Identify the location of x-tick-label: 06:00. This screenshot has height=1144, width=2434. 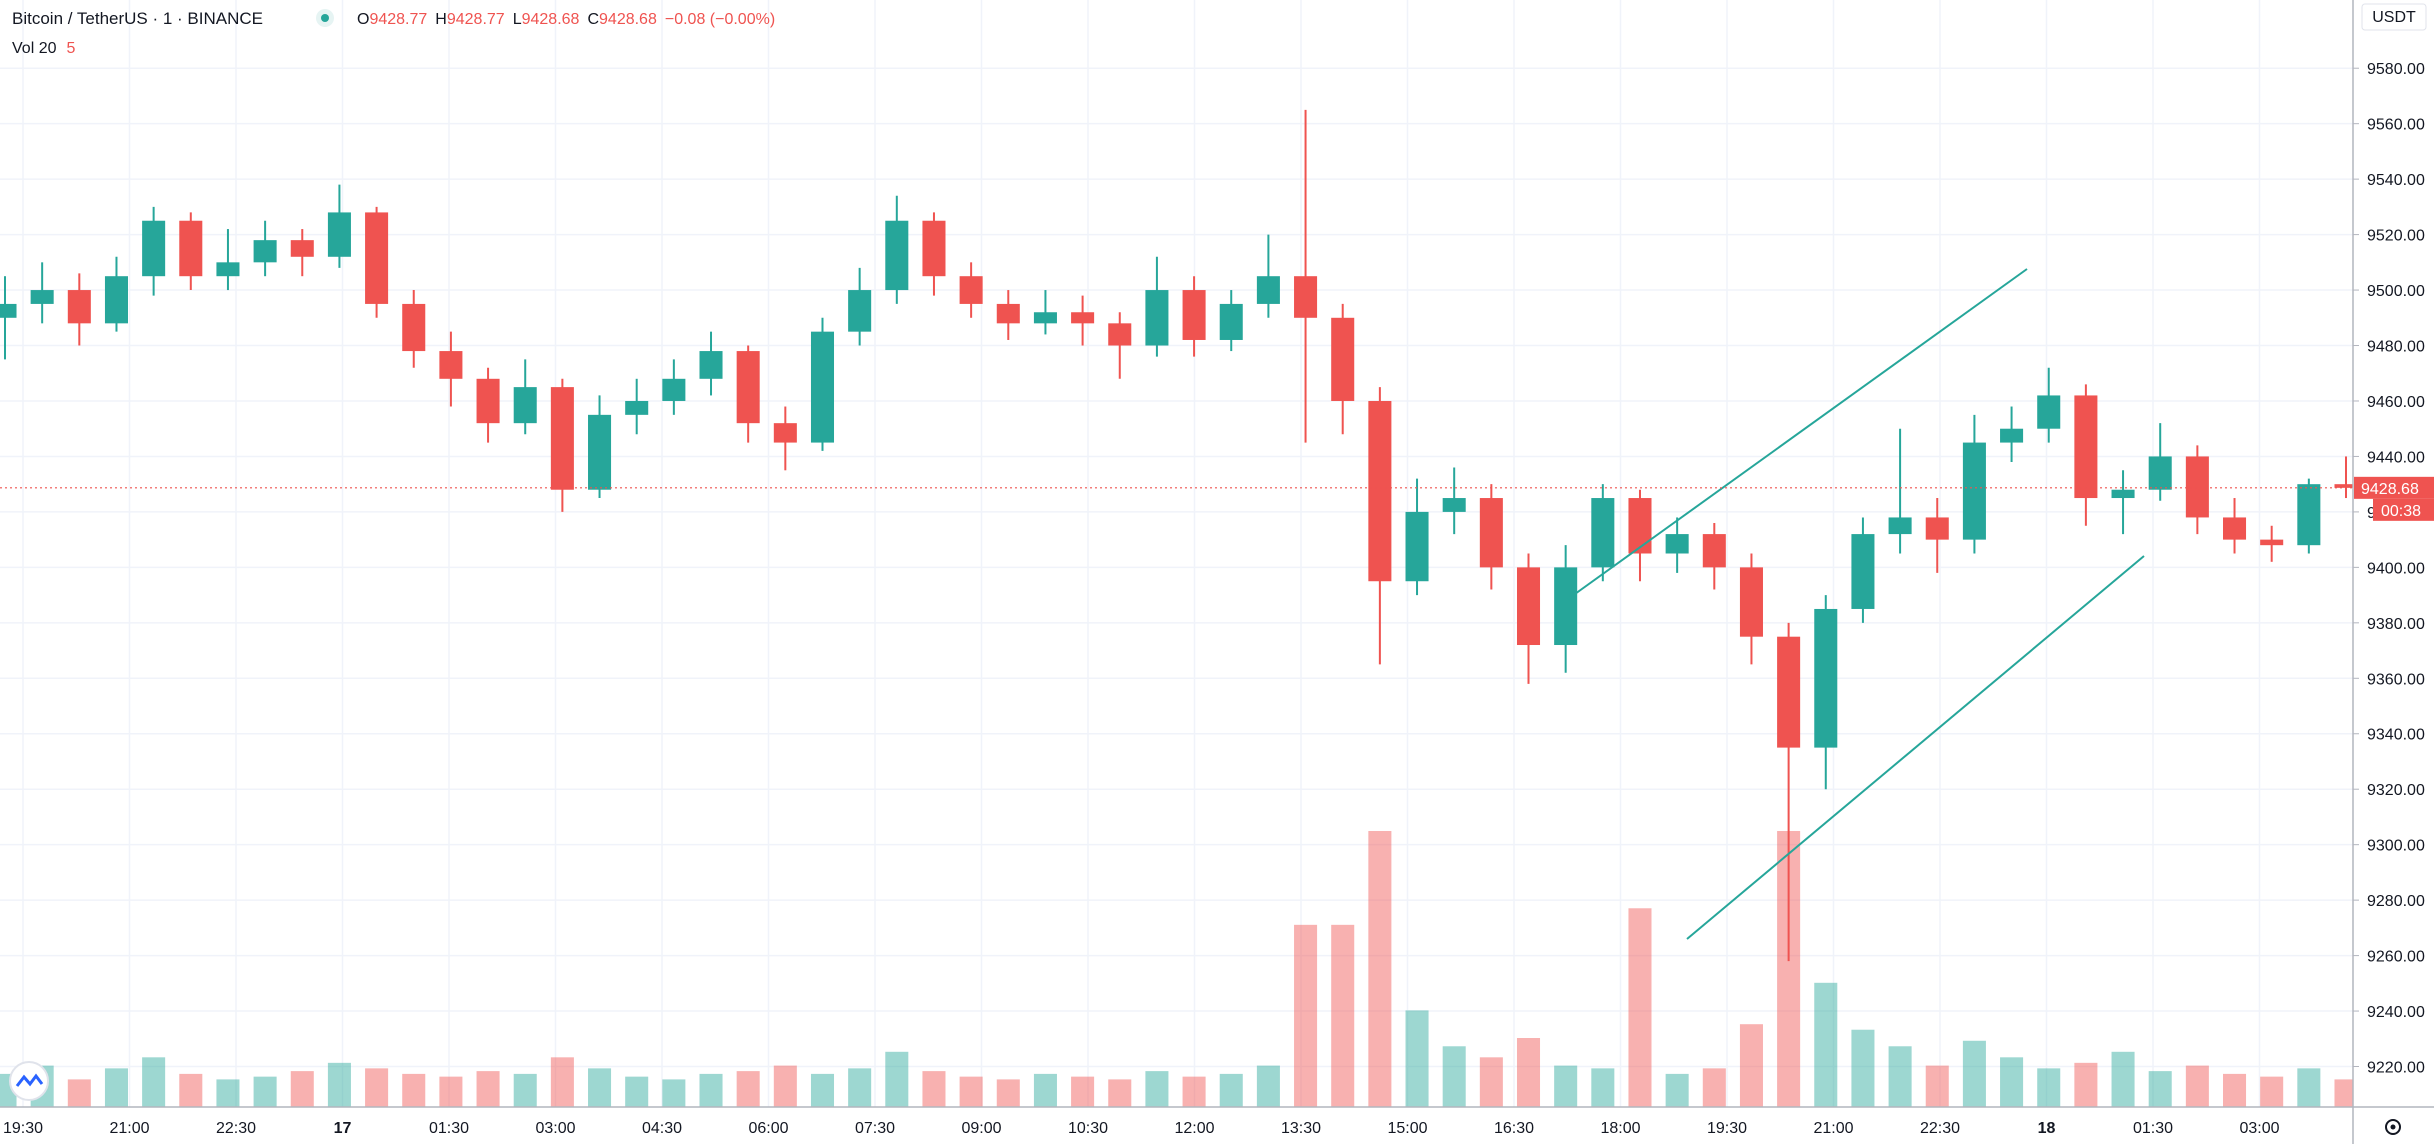
(768, 1128).